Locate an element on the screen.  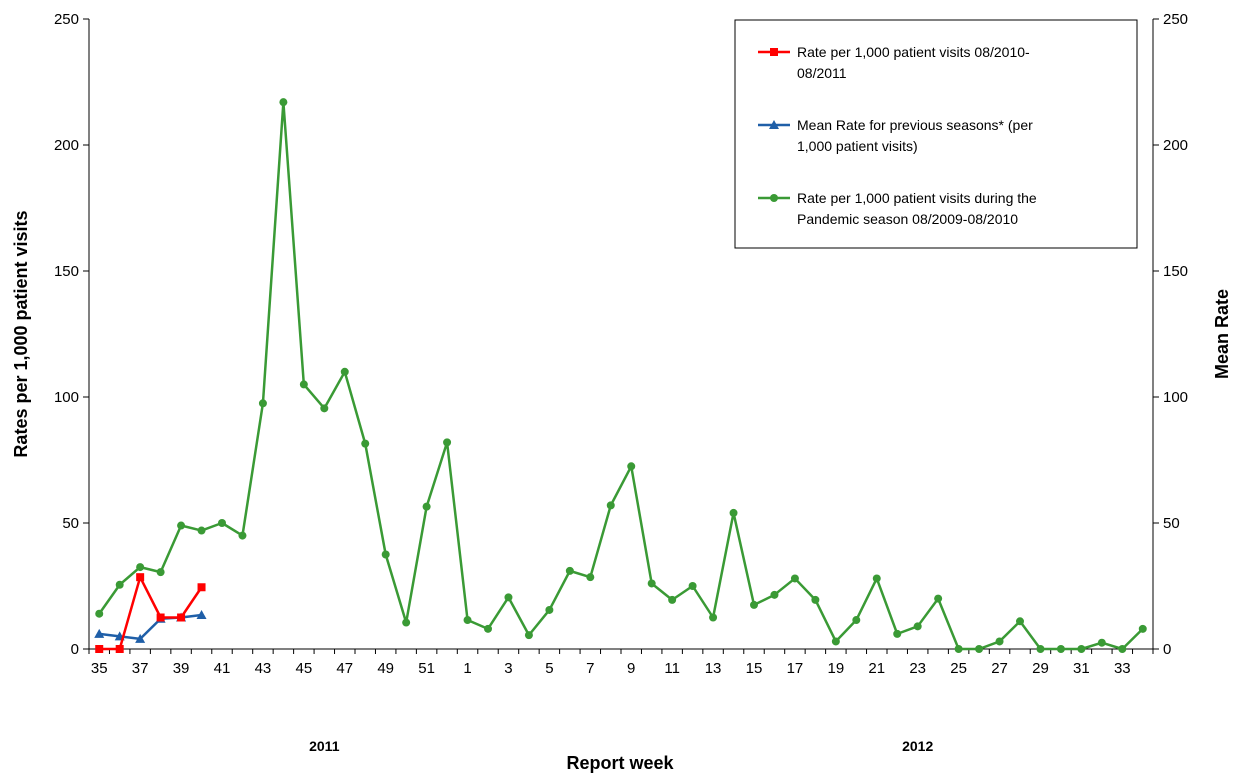
x-tick-label: 35 is located at coordinates (99, 668).